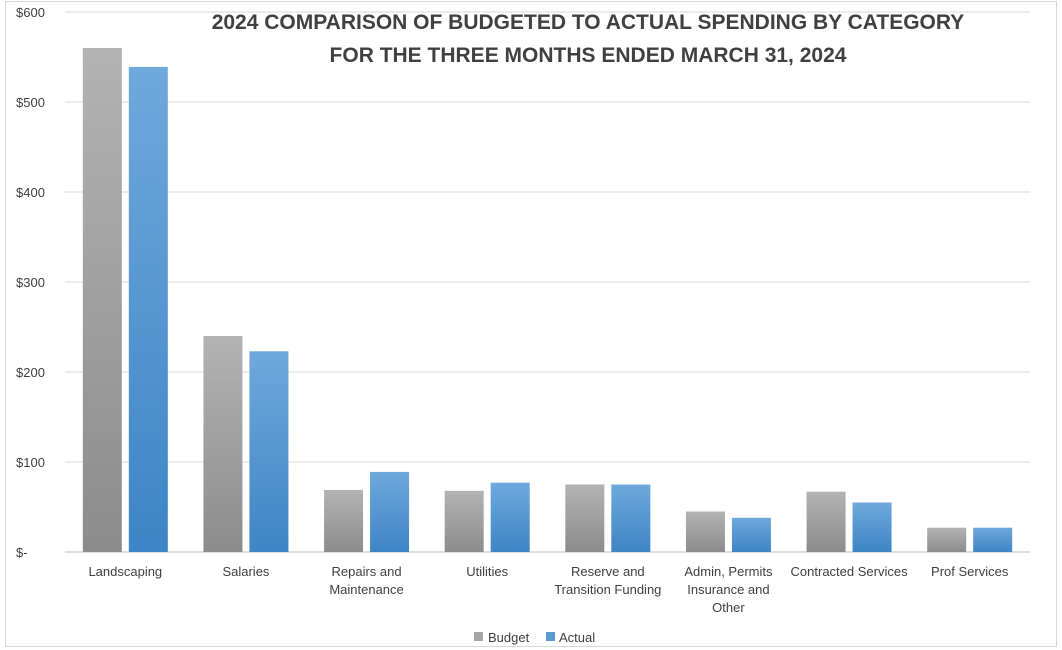 The image size is (1062, 650). What do you see at coordinates (30, 192) in the screenshot?
I see `y-tick-label: $400` at bounding box center [30, 192].